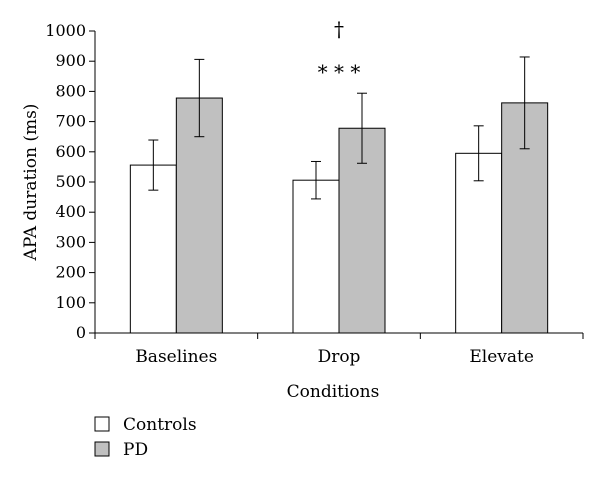  What do you see at coordinates (81, 332) in the screenshot?
I see `y-tick-label: 0` at bounding box center [81, 332].